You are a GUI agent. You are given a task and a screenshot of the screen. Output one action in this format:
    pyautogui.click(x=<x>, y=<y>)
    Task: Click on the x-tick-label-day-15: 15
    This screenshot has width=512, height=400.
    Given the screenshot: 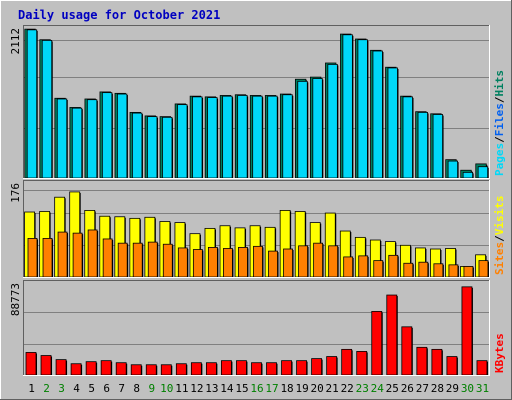 What is the action you would take?
    pyautogui.click(x=241, y=388)
    